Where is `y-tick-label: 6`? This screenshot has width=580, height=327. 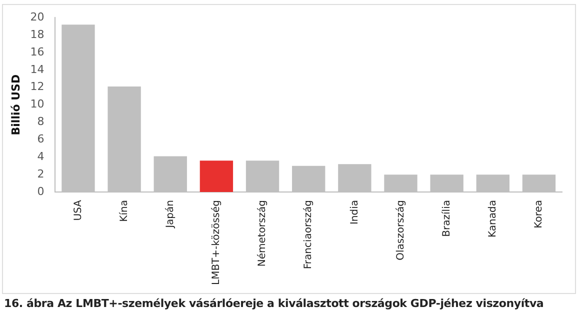
y-tick-label: 6 is located at coordinates (40, 139).